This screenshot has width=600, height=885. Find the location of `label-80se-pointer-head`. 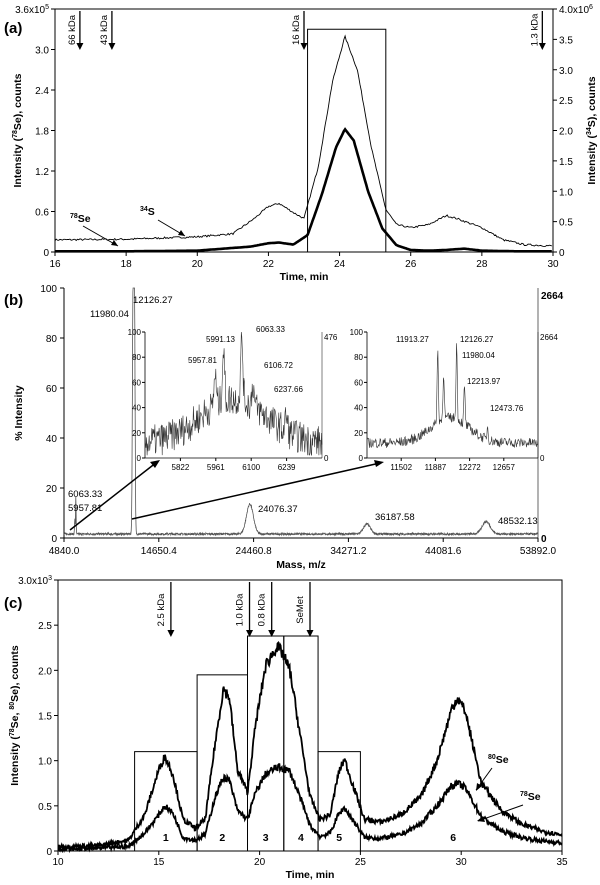

label-80se-pointer-head is located at coordinates (479, 787).